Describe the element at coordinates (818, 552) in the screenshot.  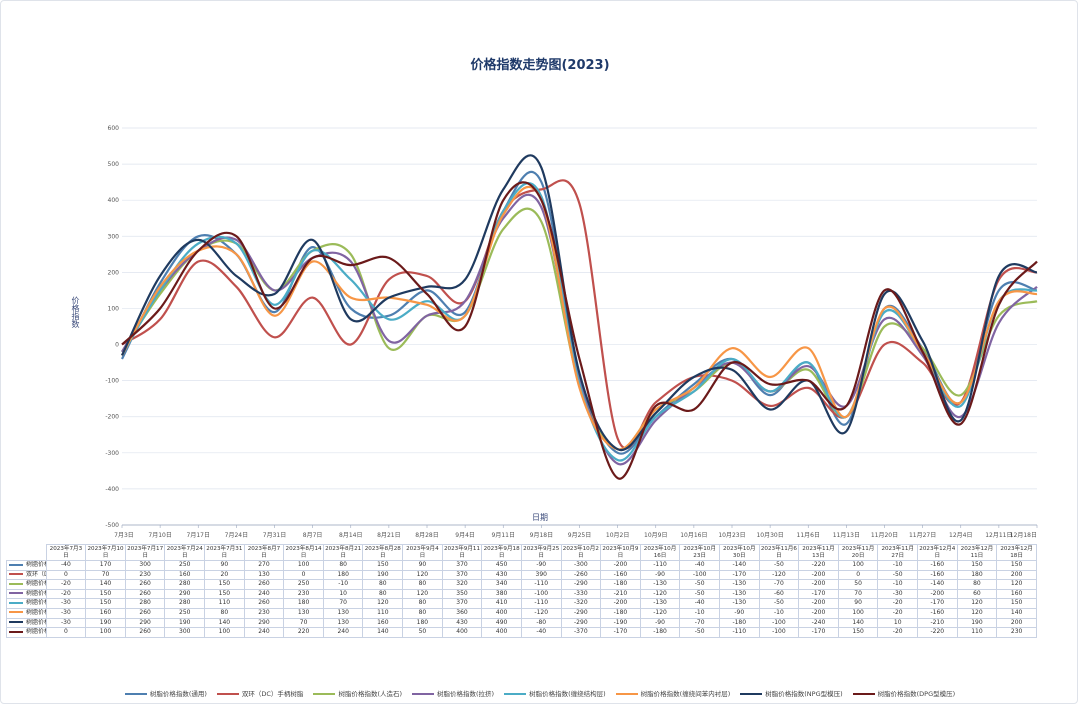
I see `table-column-header: 2023年11月13日` at that location.